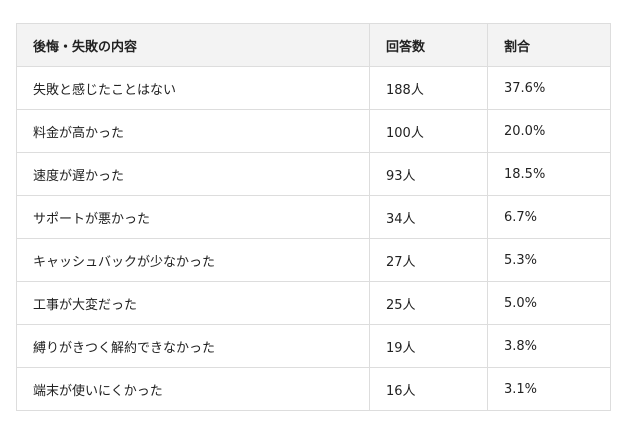  What do you see at coordinates (428, 131) in the screenshot?
I see `cell-count: 100人` at bounding box center [428, 131].